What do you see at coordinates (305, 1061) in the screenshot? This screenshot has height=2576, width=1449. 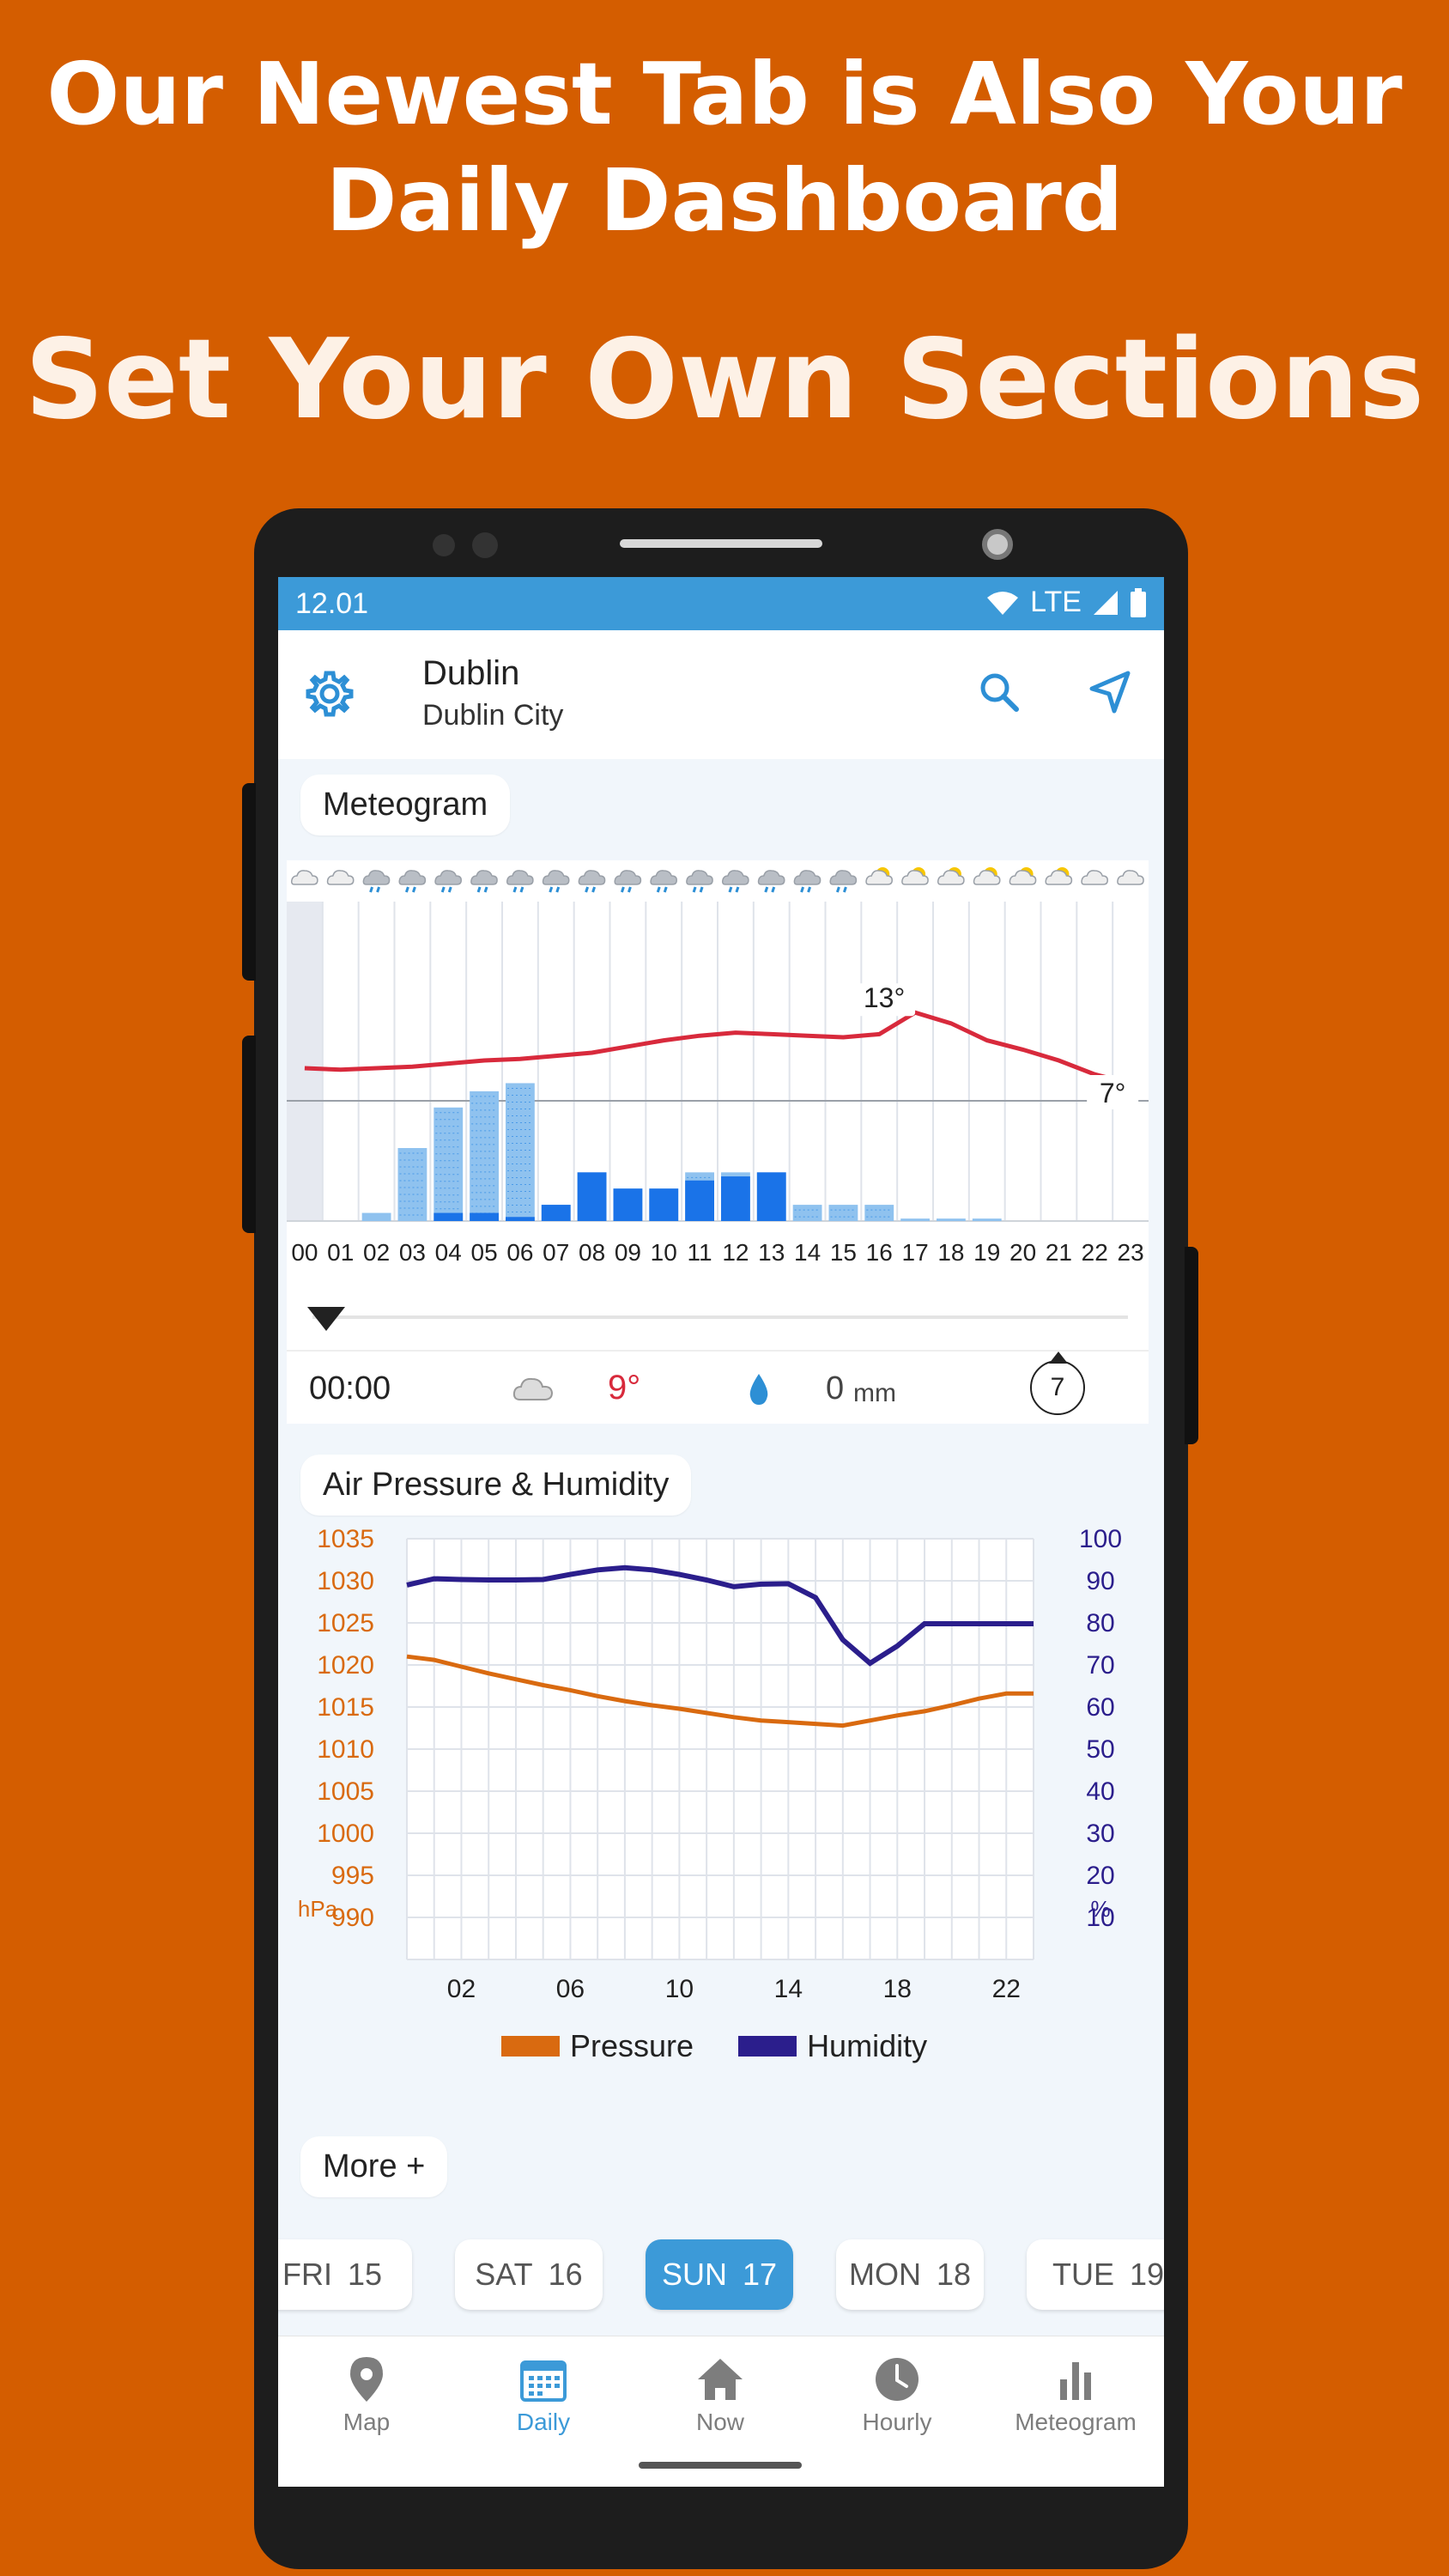 I see `past-hour-shade` at bounding box center [305, 1061].